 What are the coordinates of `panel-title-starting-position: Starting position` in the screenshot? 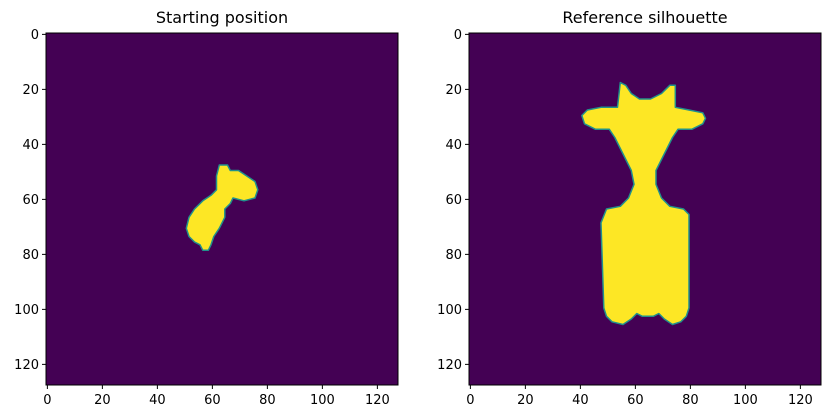 It's located at (222, 17).